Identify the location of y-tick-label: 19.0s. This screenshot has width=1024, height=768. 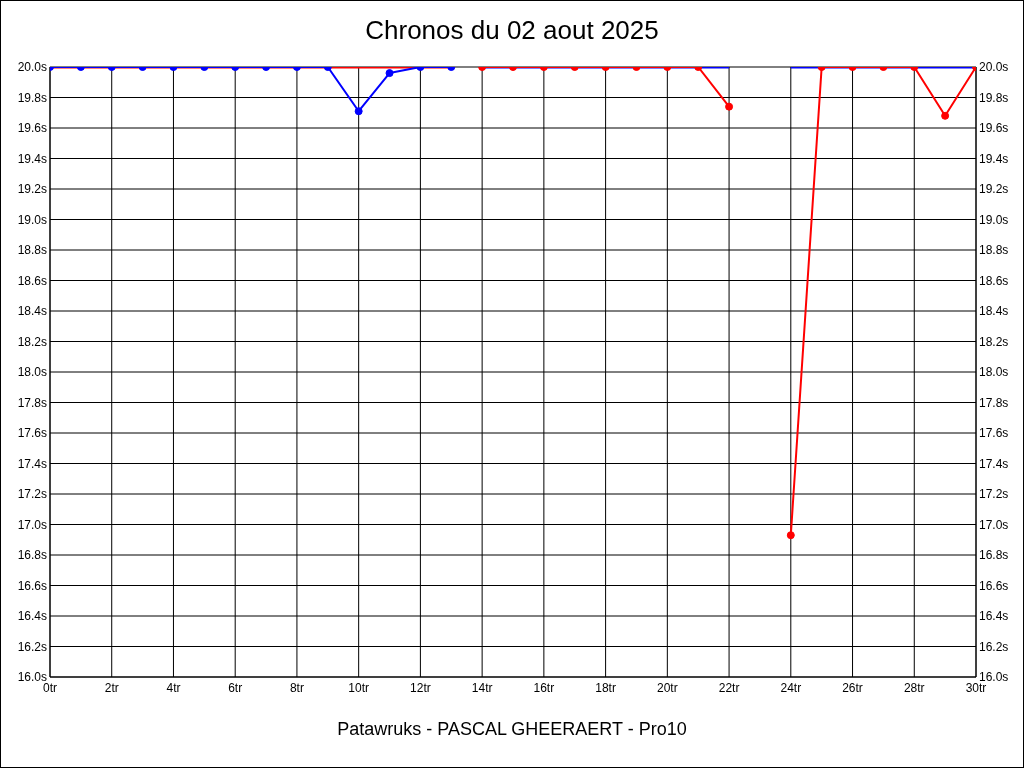
(32, 219).